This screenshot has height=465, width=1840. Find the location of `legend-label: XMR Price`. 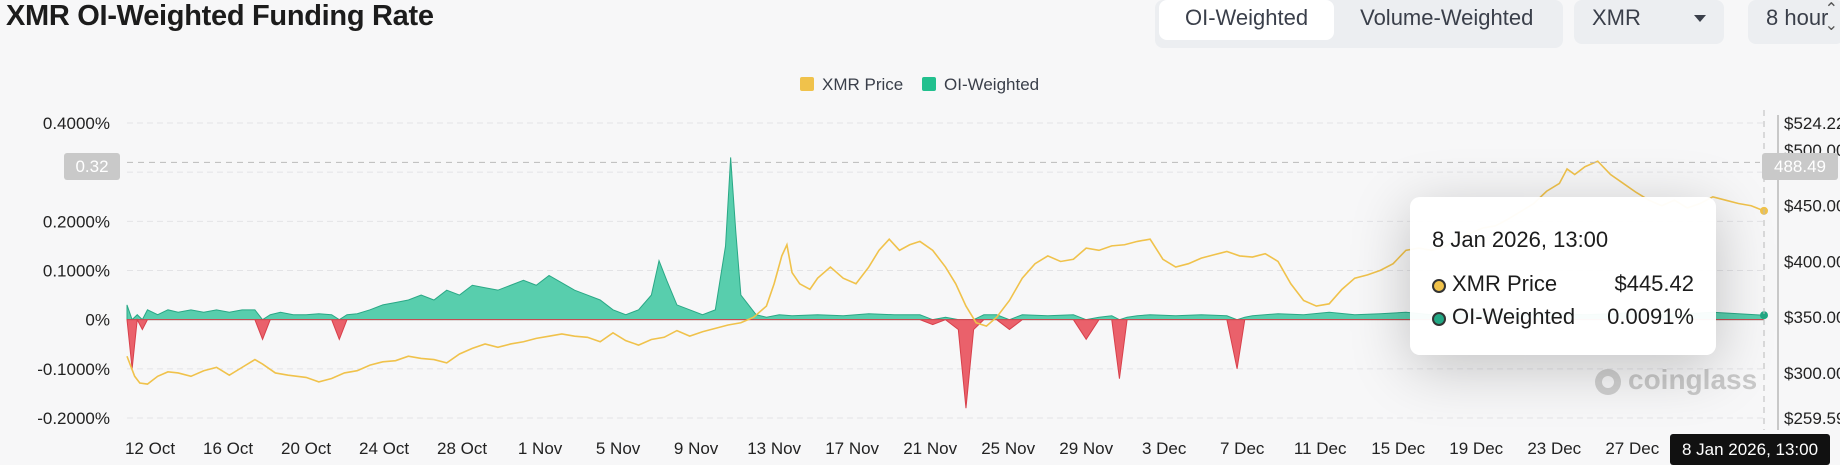

legend-label: XMR Price is located at coordinates (862, 84).